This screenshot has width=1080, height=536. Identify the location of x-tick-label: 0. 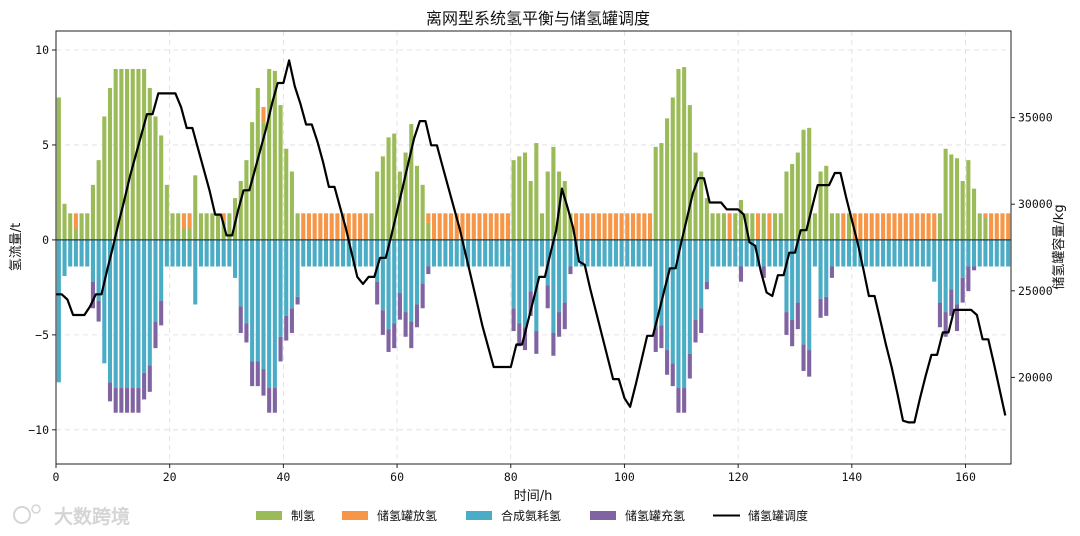
(56, 477).